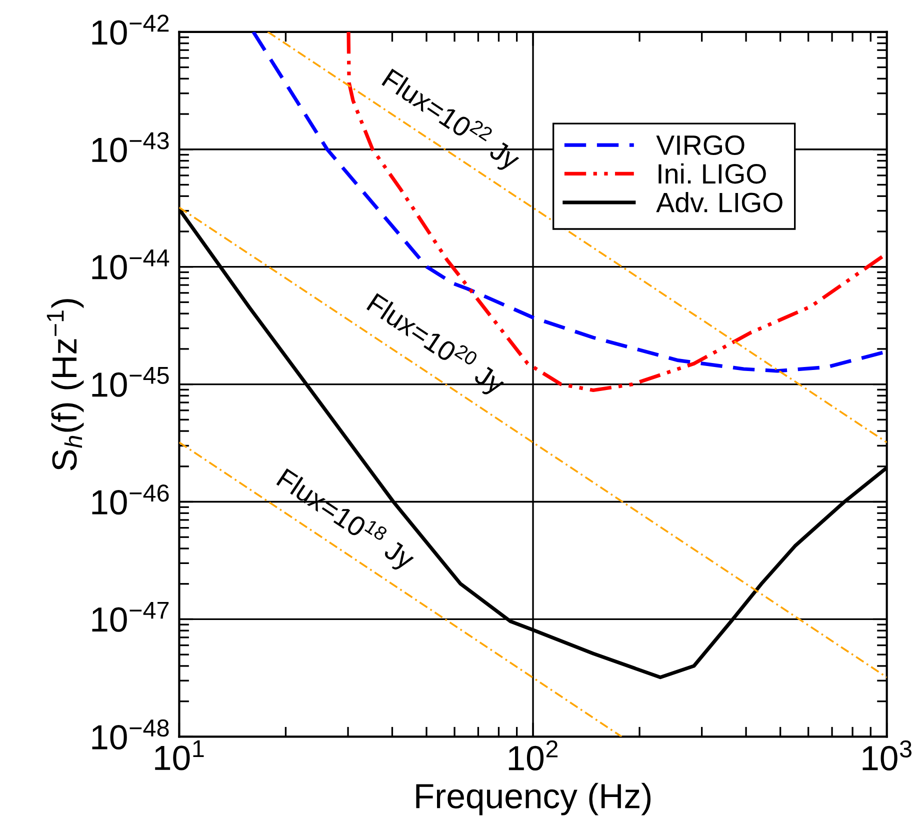 This screenshot has width=919, height=840. What do you see at coordinates (533, 755) in the screenshot?
I see `x-tick-label: 10$^{2}$` at bounding box center [533, 755].